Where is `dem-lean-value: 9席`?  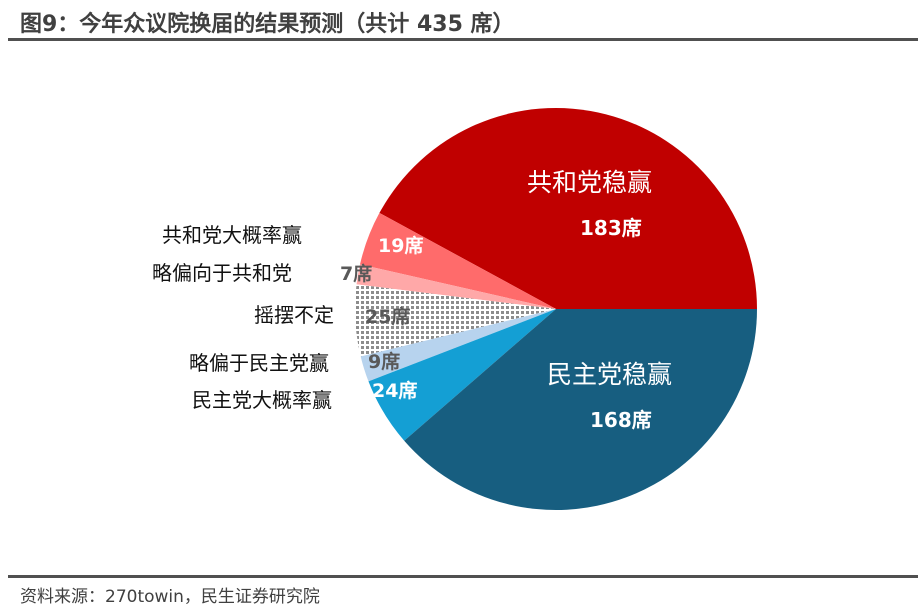 dem-lean-value: 9席 is located at coordinates (384, 362).